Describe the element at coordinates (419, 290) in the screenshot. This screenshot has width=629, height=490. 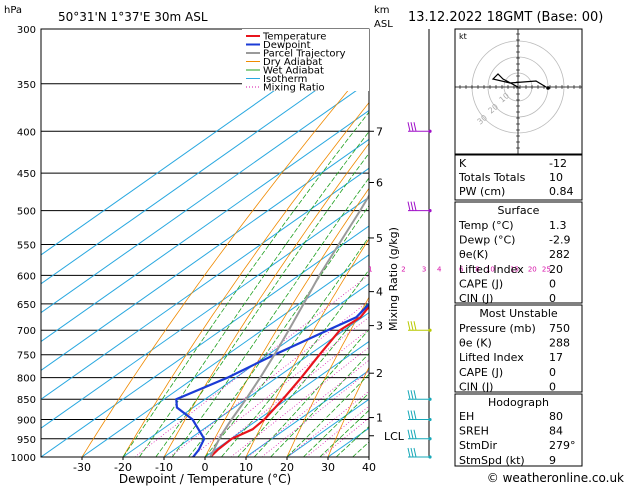
I see `wind-barbs` at that location.